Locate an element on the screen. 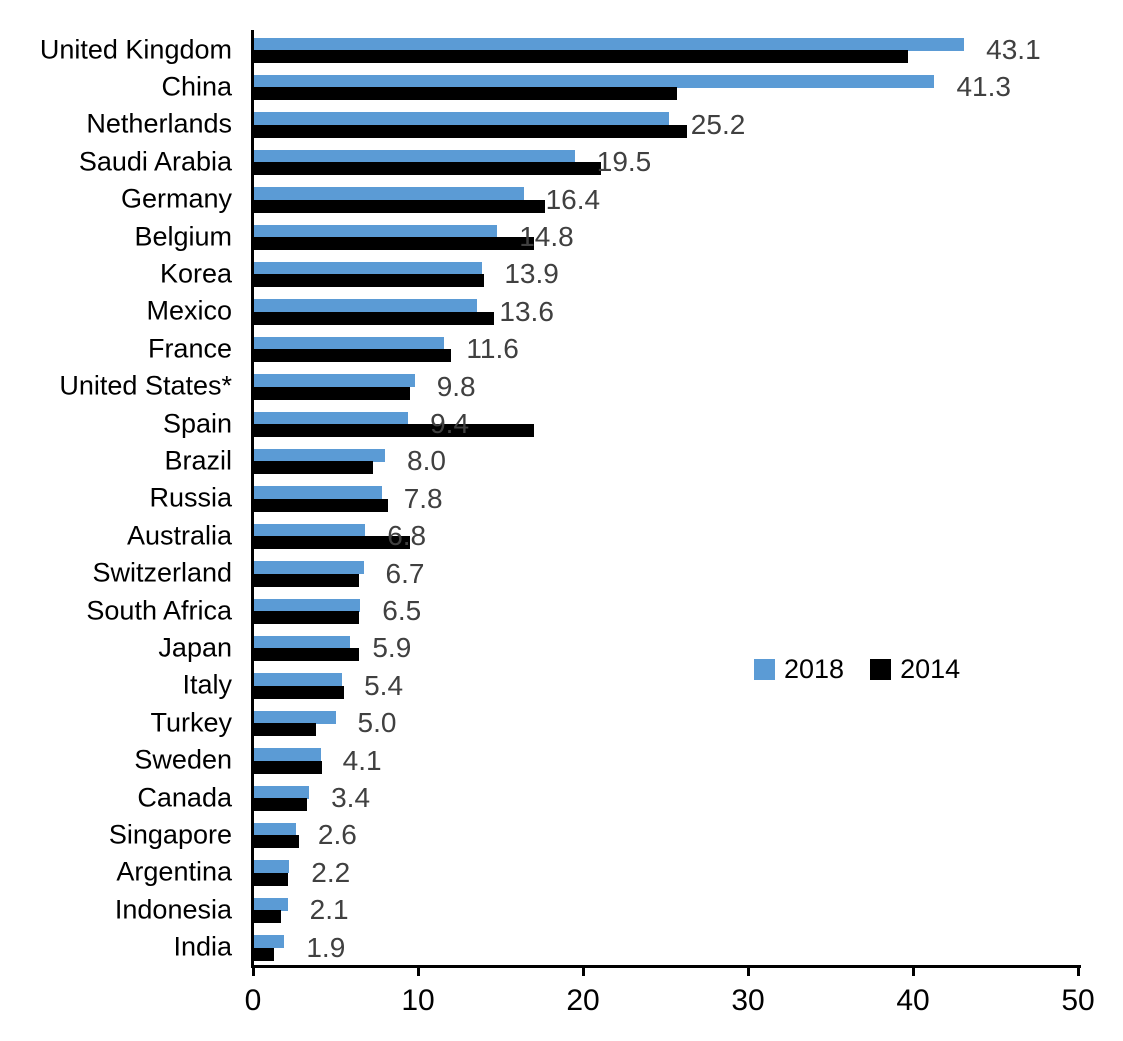 This screenshot has width=1123, height=1041. value-label: 6.8 is located at coordinates (407, 536).